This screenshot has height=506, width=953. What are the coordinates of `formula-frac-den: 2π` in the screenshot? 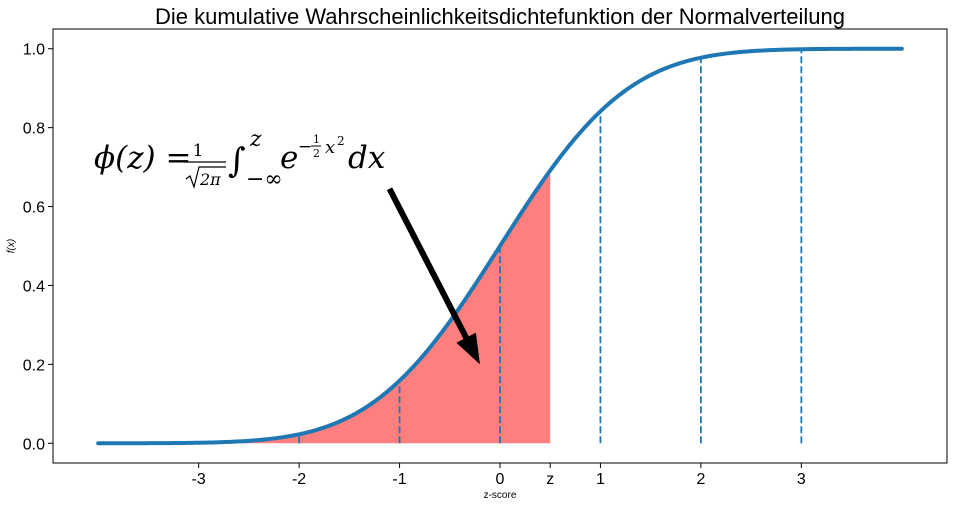 It's located at (210, 179).